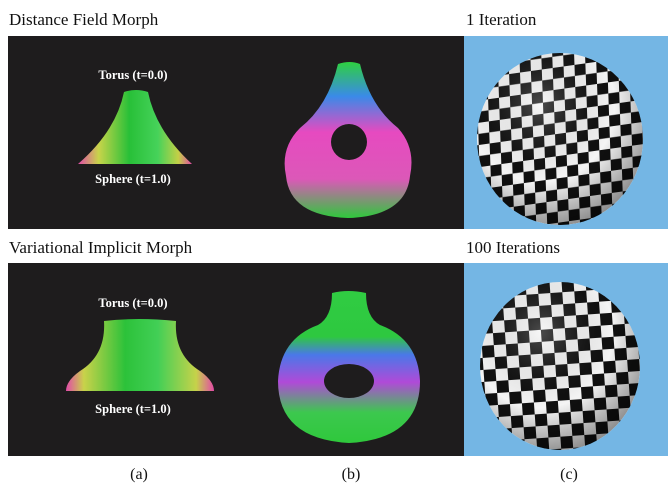  Describe the element at coordinates (133, 75) in the screenshot. I see `row1-top-label: Torus (t=0.0)` at that location.